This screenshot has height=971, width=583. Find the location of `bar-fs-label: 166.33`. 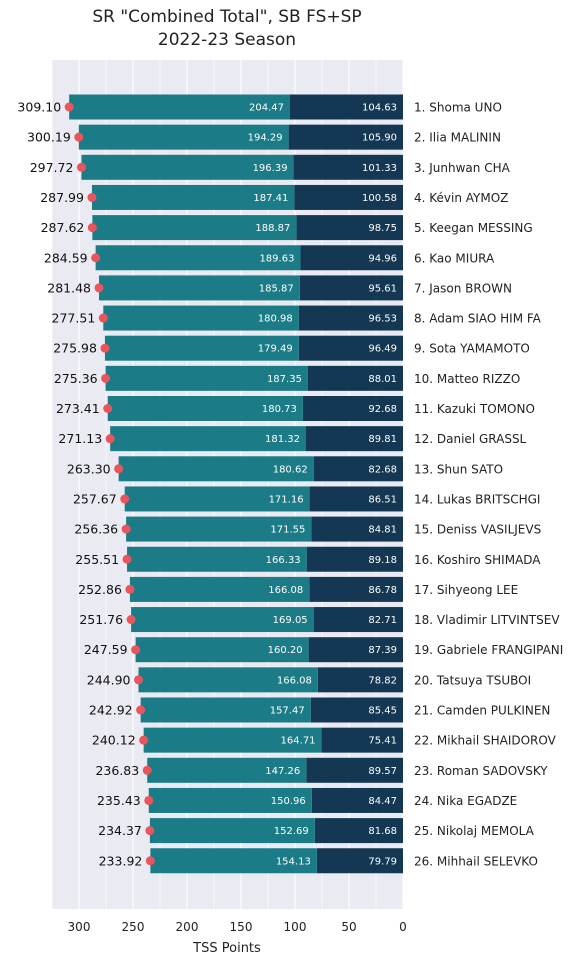

bar-fs-label: 166.33 is located at coordinates (283, 560).